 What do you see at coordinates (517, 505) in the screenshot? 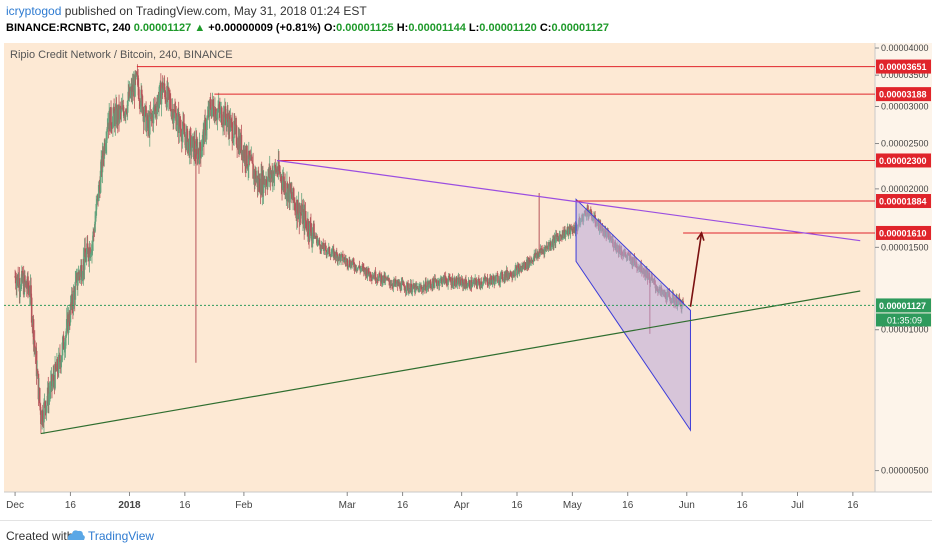
I see `x-tick-label: 16` at bounding box center [517, 505].